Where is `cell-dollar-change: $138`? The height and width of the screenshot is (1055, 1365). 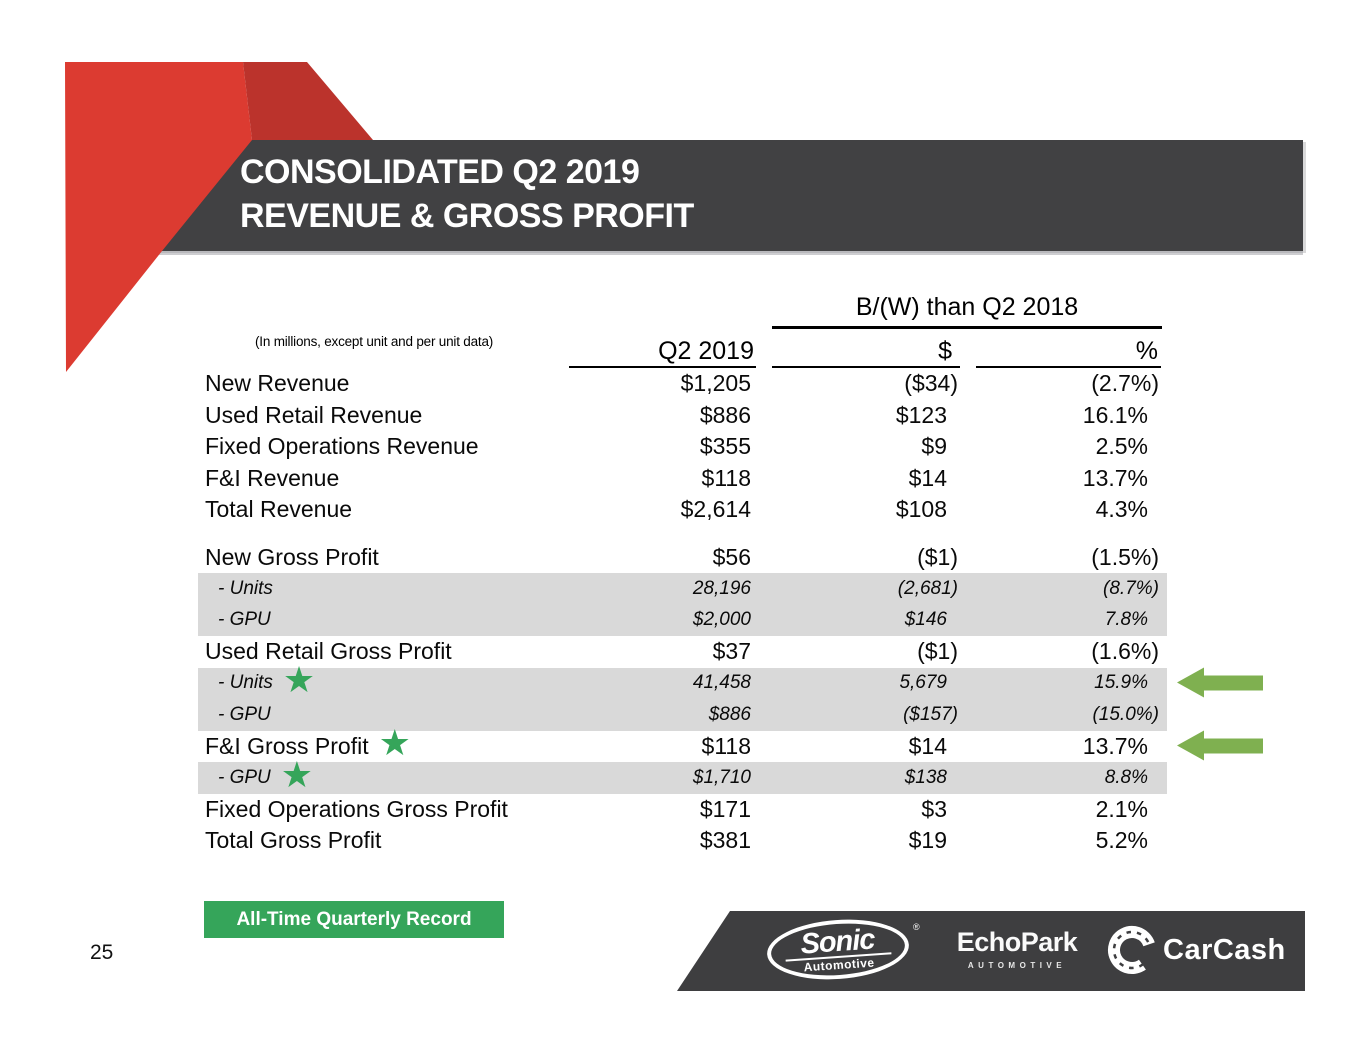
cell-dollar-change: $138 is located at coordinates (925, 777).